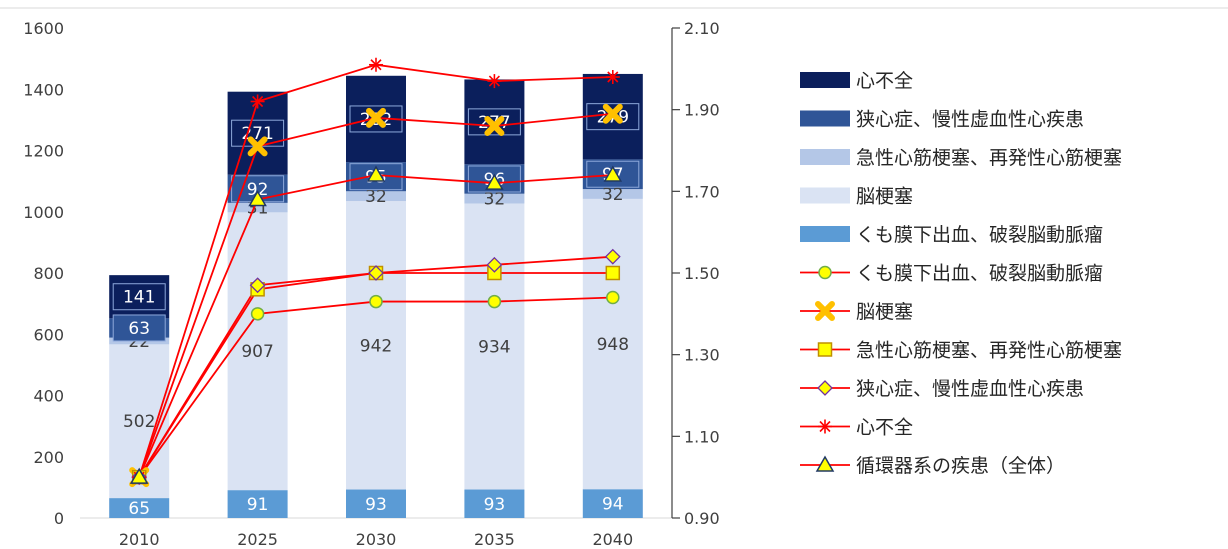  What do you see at coordinates (612, 537) in the screenshot?
I see `x-tick-label: 2040` at bounding box center [612, 537].